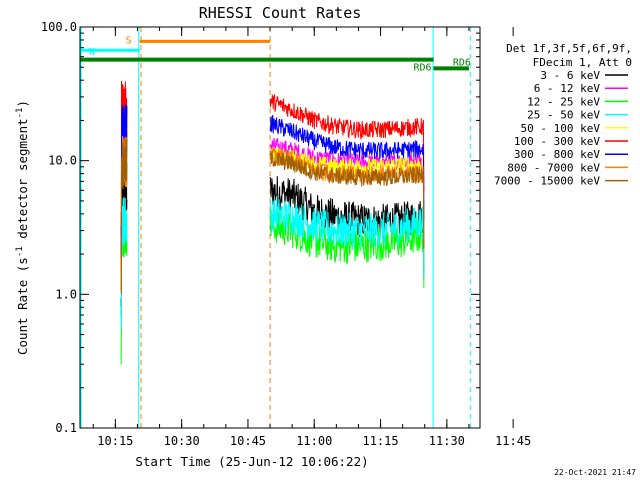  What do you see at coordinates (66, 294) in the screenshot?
I see `y-tick-label: 1.0` at bounding box center [66, 294].